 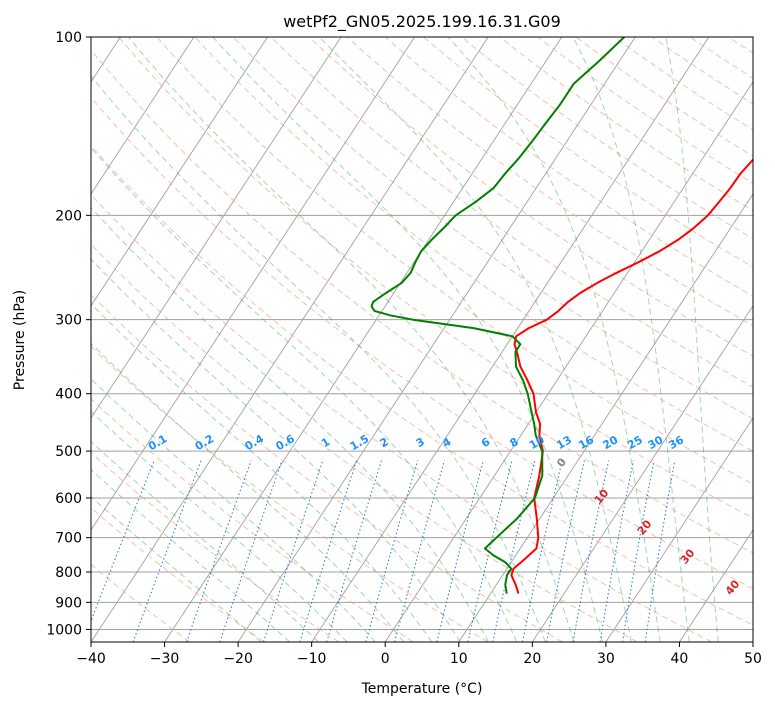 What do you see at coordinates (676, 442) in the screenshot?
I see `mixing-ratio-label-17: 36` at bounding box center [676, 442].